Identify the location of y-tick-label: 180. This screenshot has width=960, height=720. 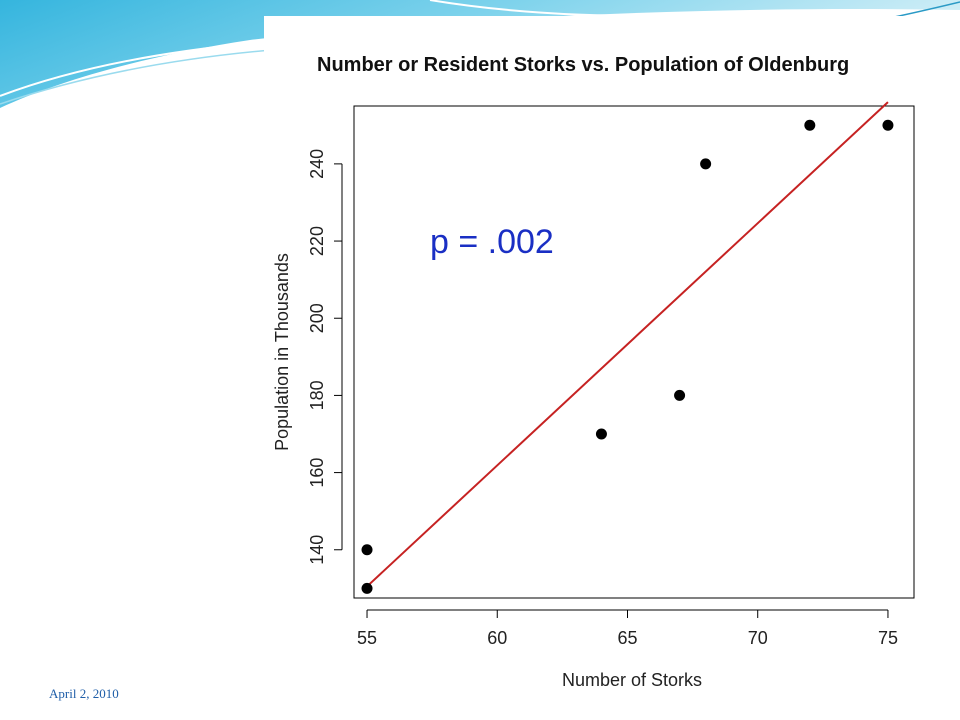
(317, 395).